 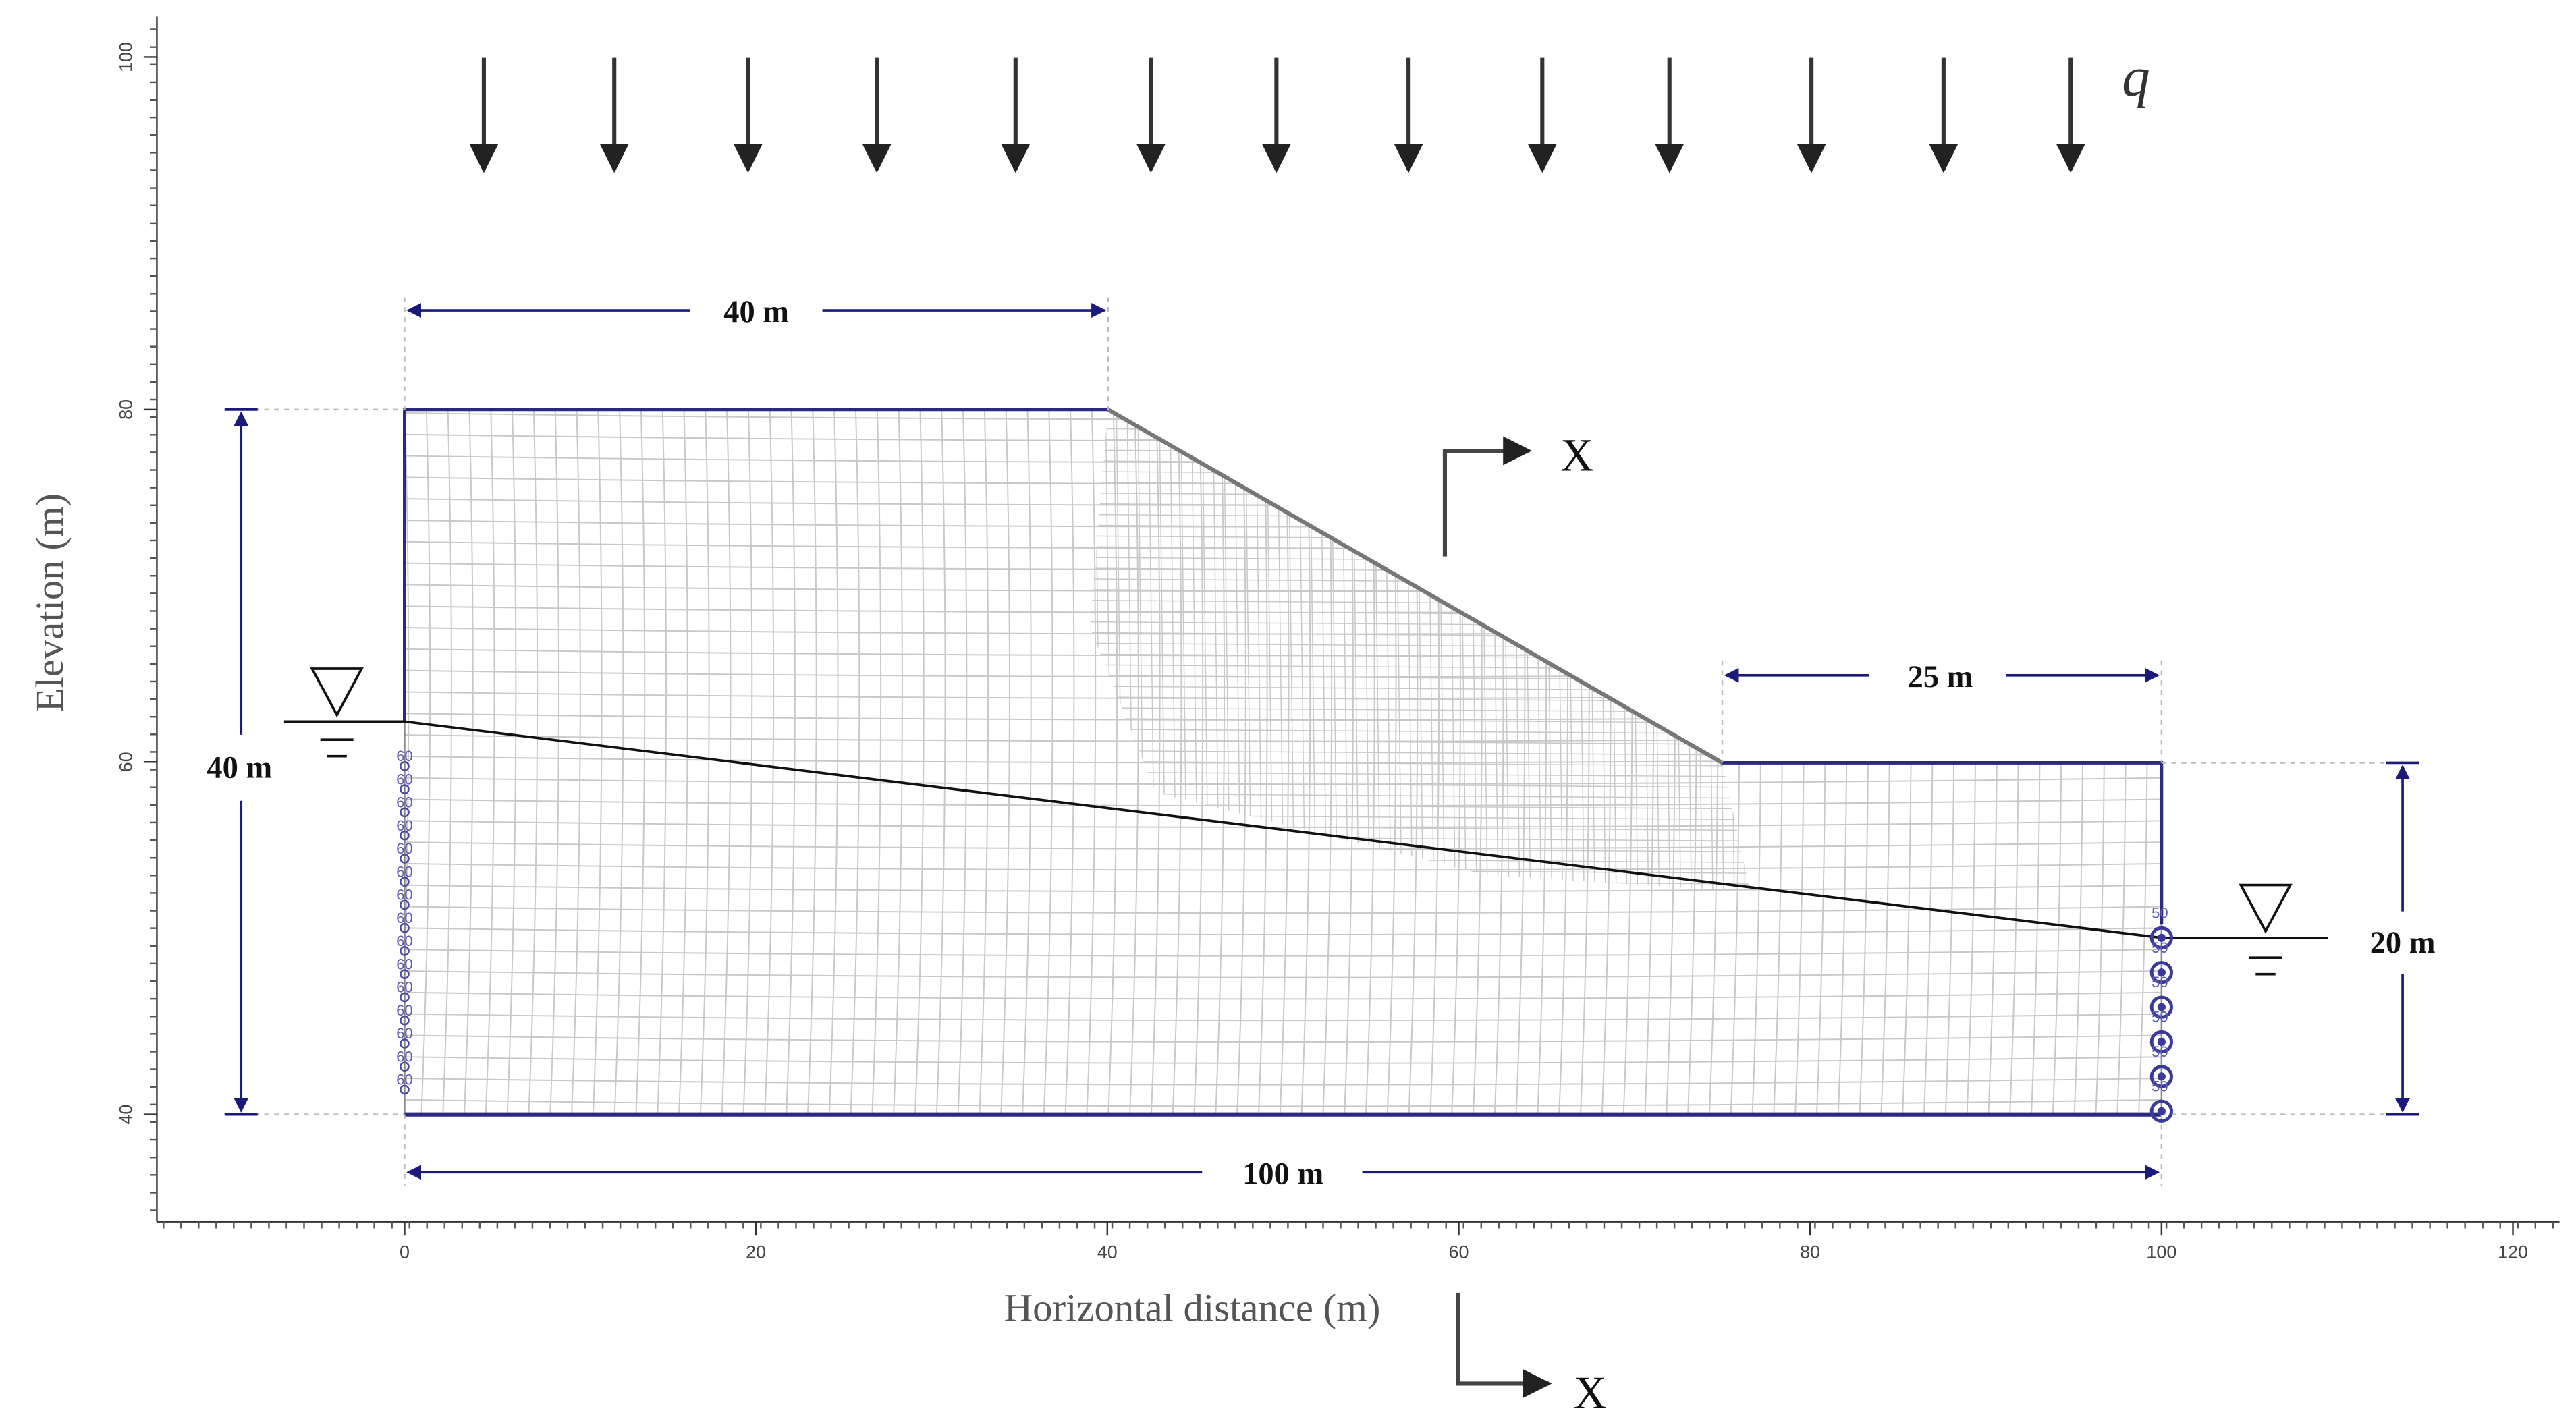 I want to click on section-mark: X, so click(x=1576, y=454).